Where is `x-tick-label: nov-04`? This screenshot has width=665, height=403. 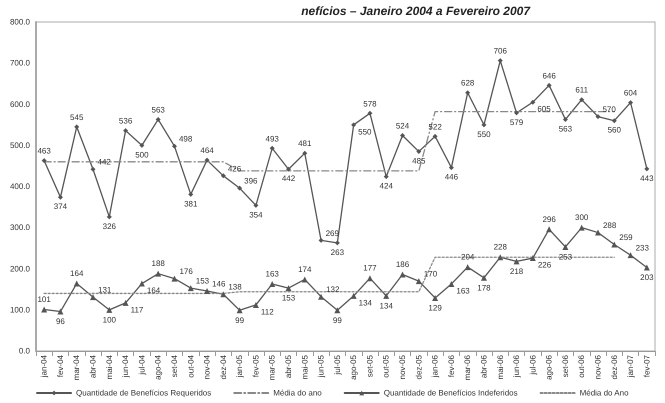 x-tick-label: nov-04 is located at coordinates (207, 367).